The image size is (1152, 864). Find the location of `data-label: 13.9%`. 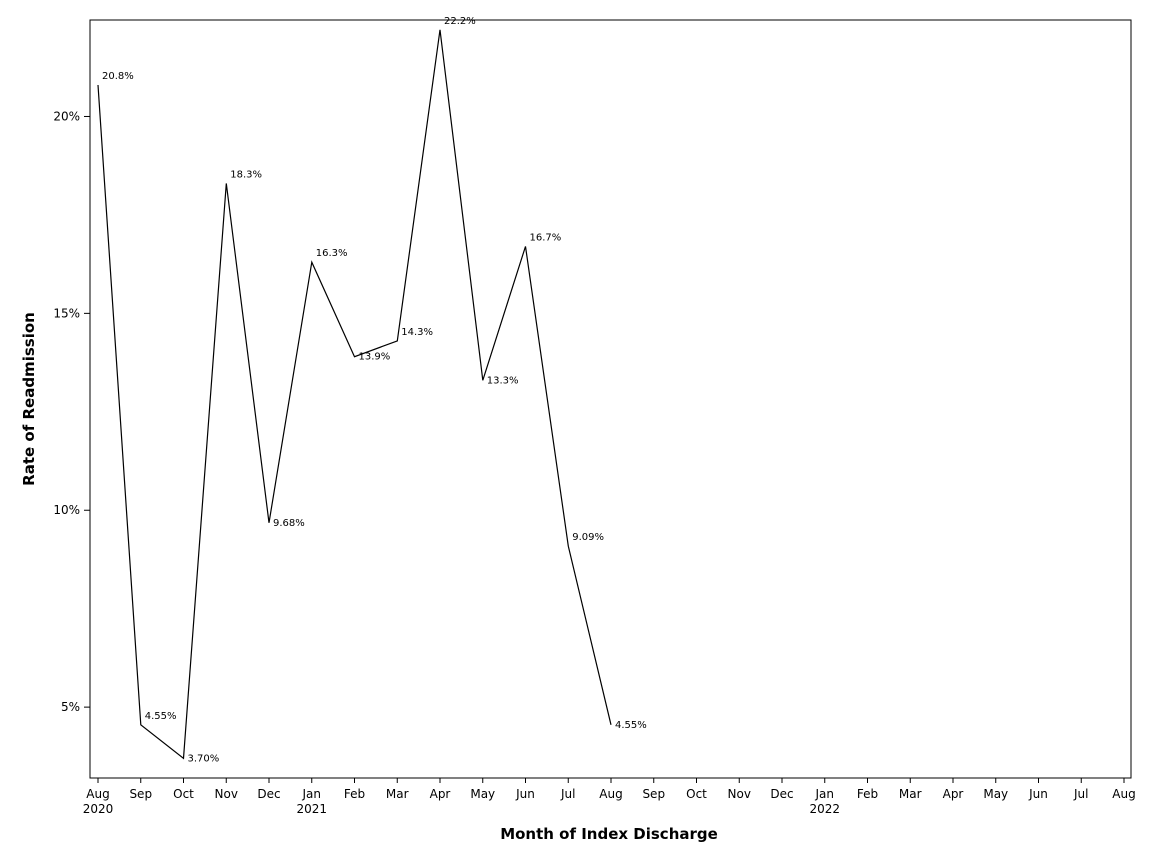

data-label: 13.9% is located at coordinates (375, 357).